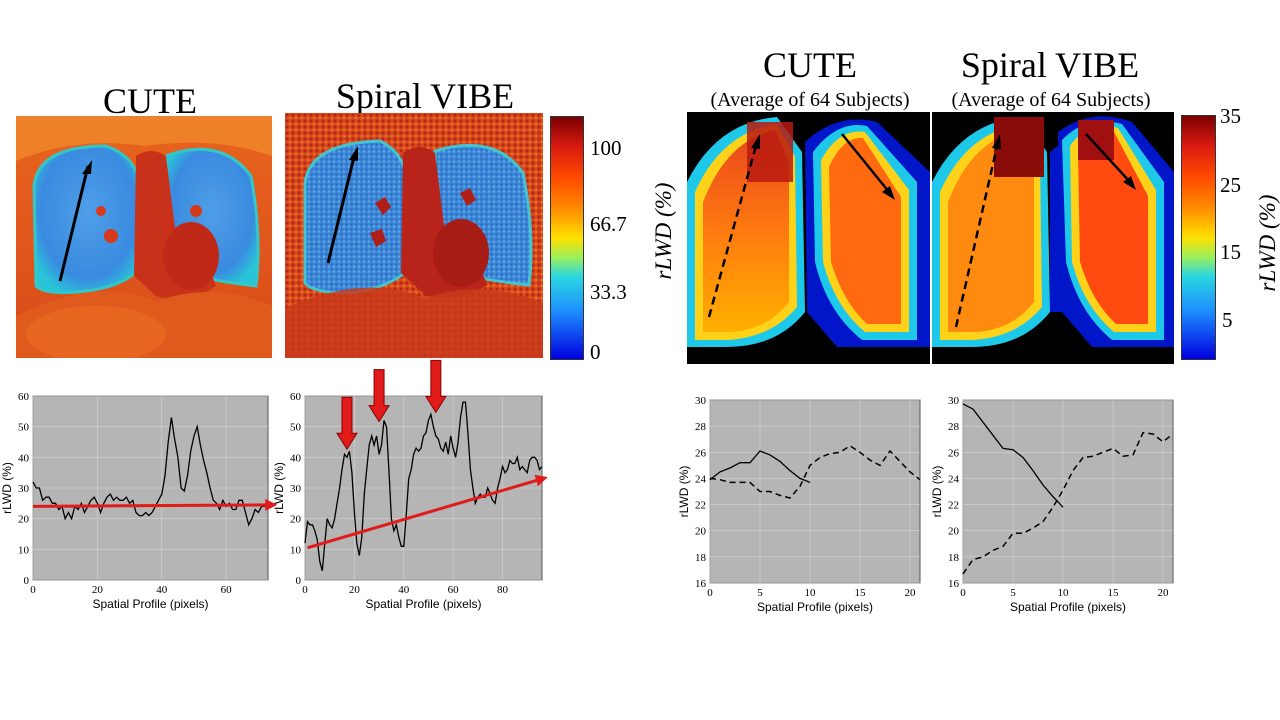  Describe the element at coordinates (150, 604) in the screenshot. I see `cute-profile-x-axis-label: Spatial Profile (pixels)` at that location.